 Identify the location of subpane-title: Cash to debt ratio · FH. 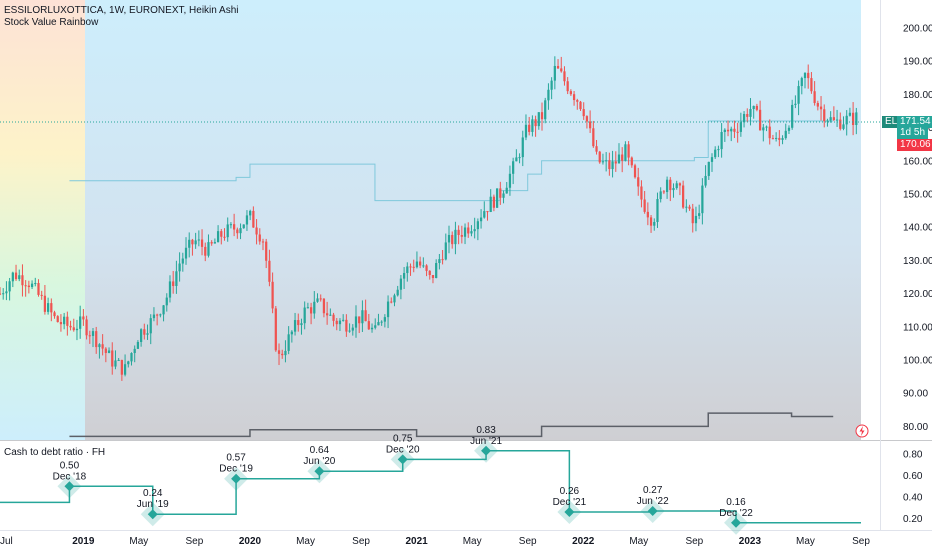
(55, 452).